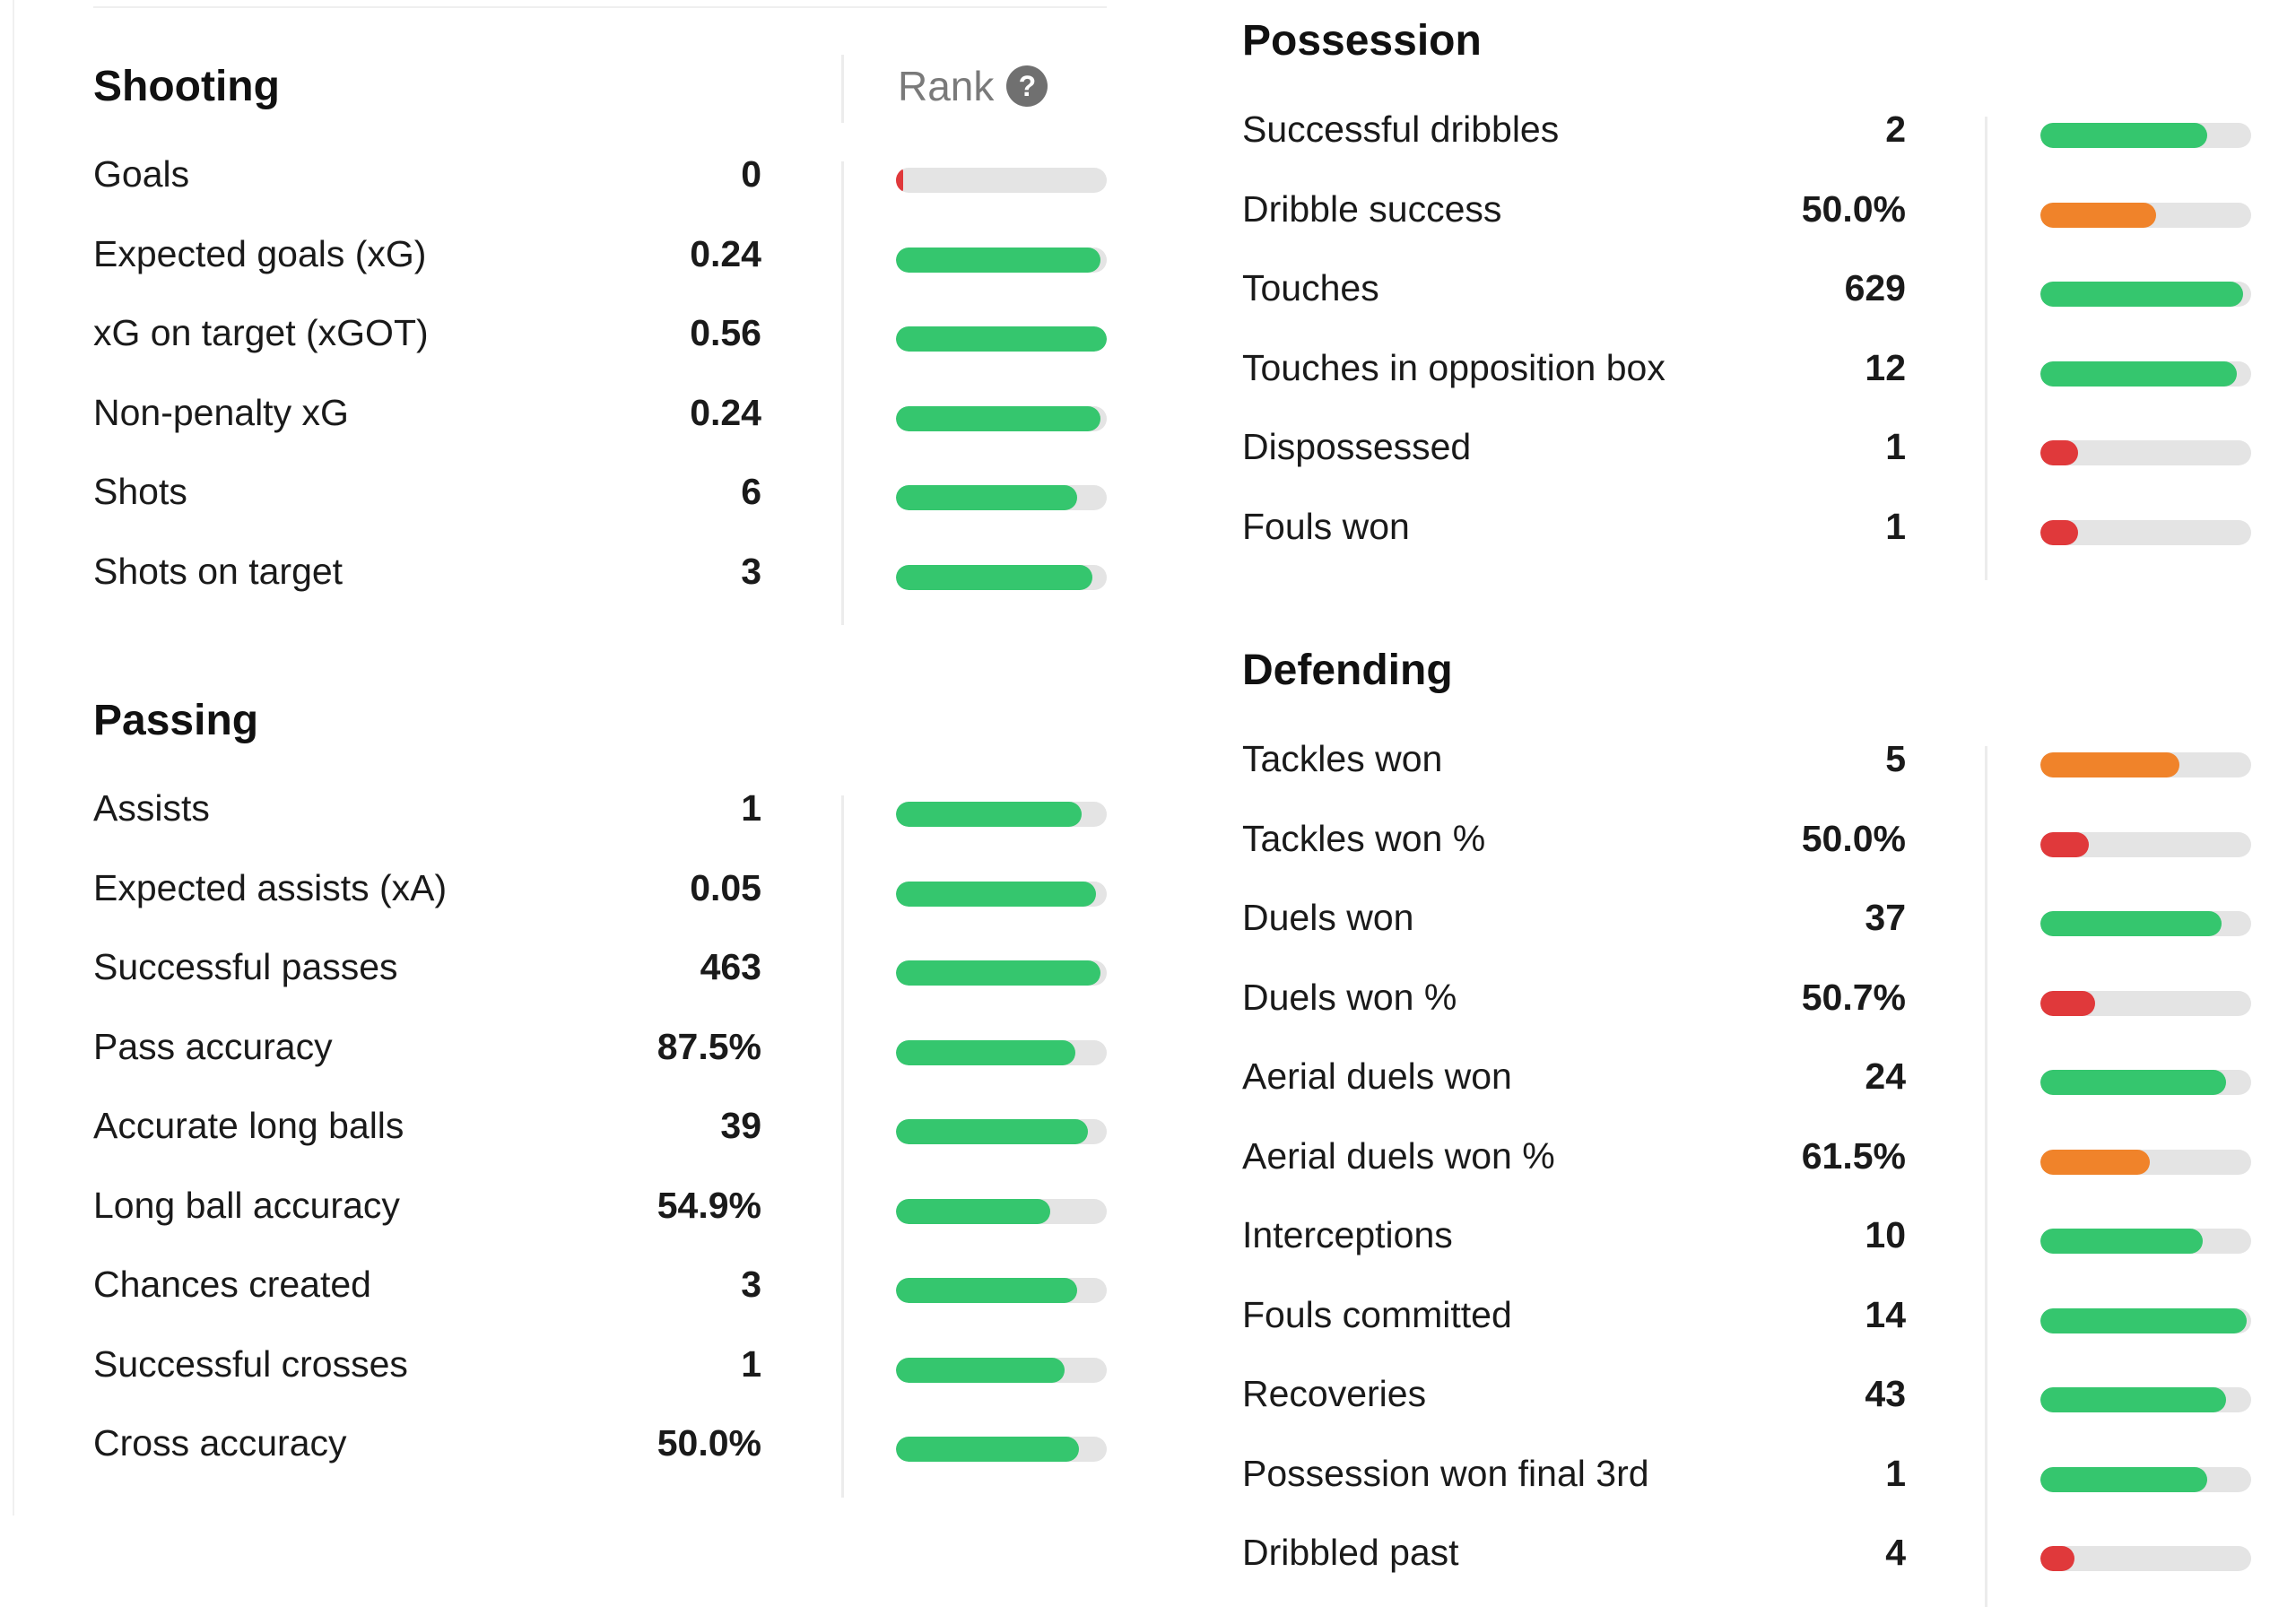 Image resolution: width=2296 pixels, height=1607 pixels. Describe the element at coordinates (1362, 41) in the screenshot. I see `section-title: Possession` at that location.